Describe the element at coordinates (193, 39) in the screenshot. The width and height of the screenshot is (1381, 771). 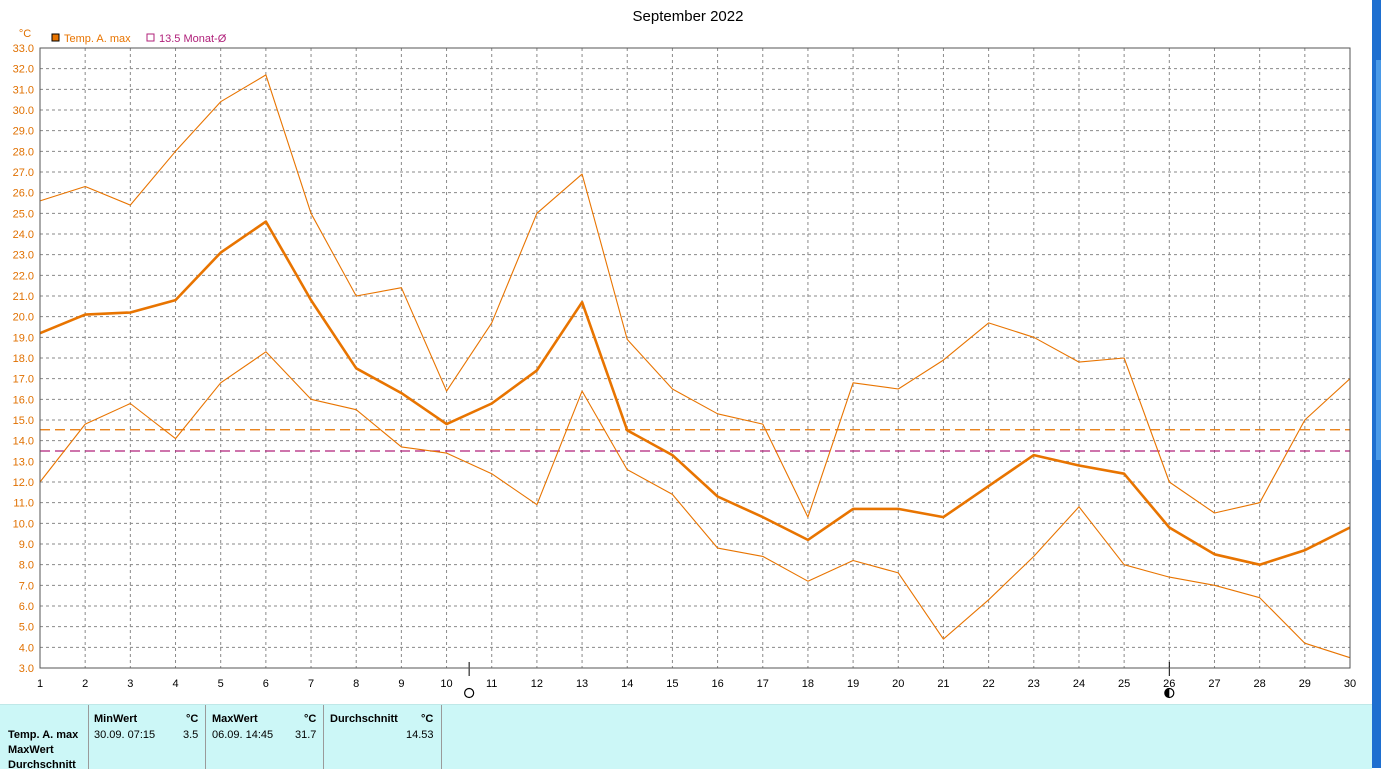
I see `legend-average-label: 13.5 Monat-Ø` at that location.